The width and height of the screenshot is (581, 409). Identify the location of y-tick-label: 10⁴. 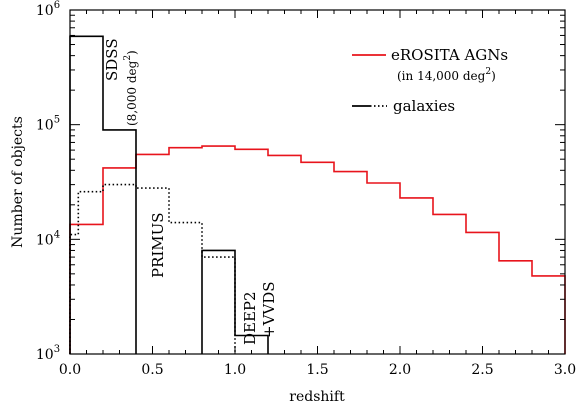
(48, 238).